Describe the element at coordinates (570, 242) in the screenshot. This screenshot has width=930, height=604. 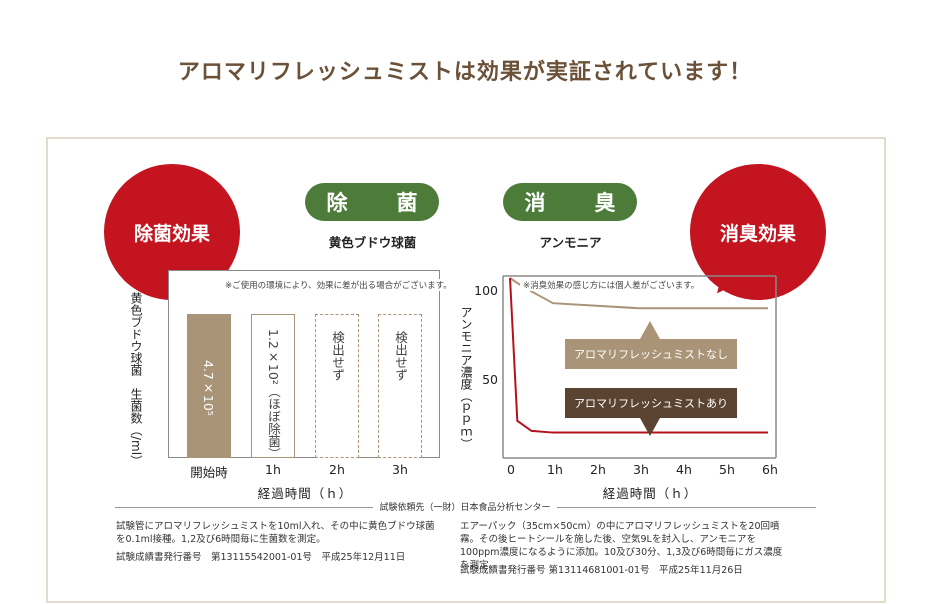
I see `ammonia-subtitle: アンモニア` at that location.